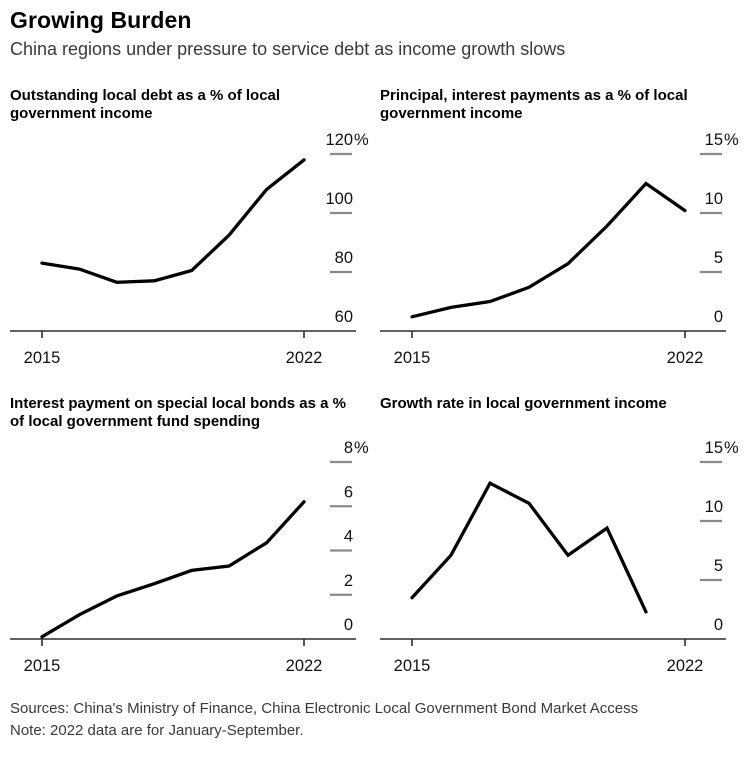 The height and width of the screenshot is (760, 753). Describe the element at coordinates (189, 249) in the screenshot. I see `line-chart-canvas: 60 80 100 120 % 2015 2022` at that location.